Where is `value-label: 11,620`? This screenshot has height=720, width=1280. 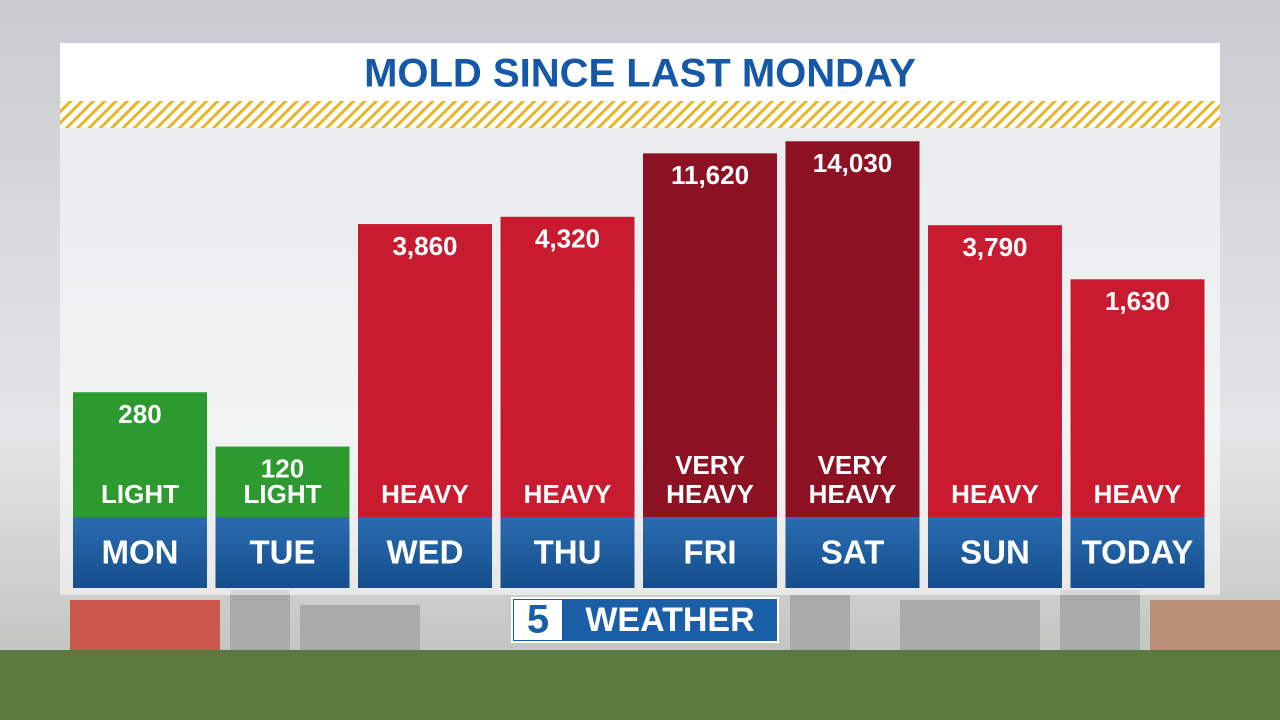 value-label: 11,620 is located at coordinates (710, 175).